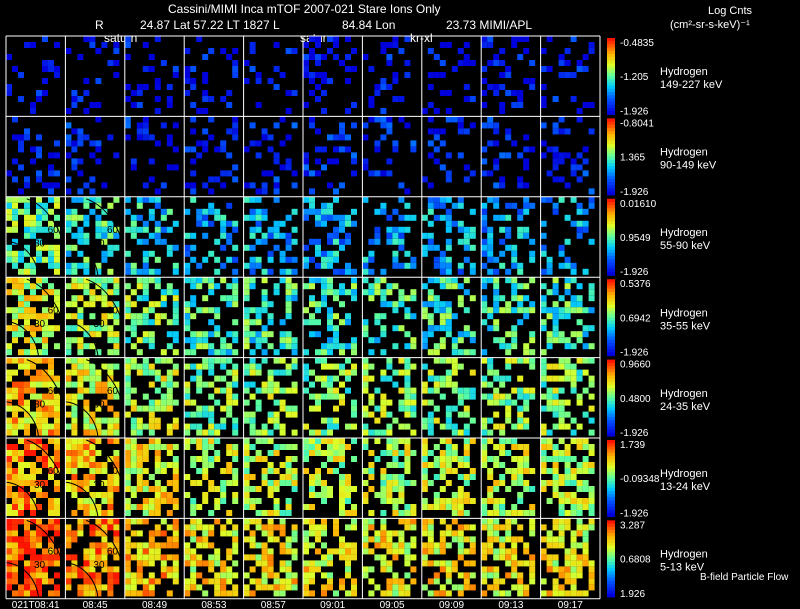 Image resolution: width=800 pixels, height=609 pixels. I want to click on heatmap-cell-r4-c3, so click(211, 396).